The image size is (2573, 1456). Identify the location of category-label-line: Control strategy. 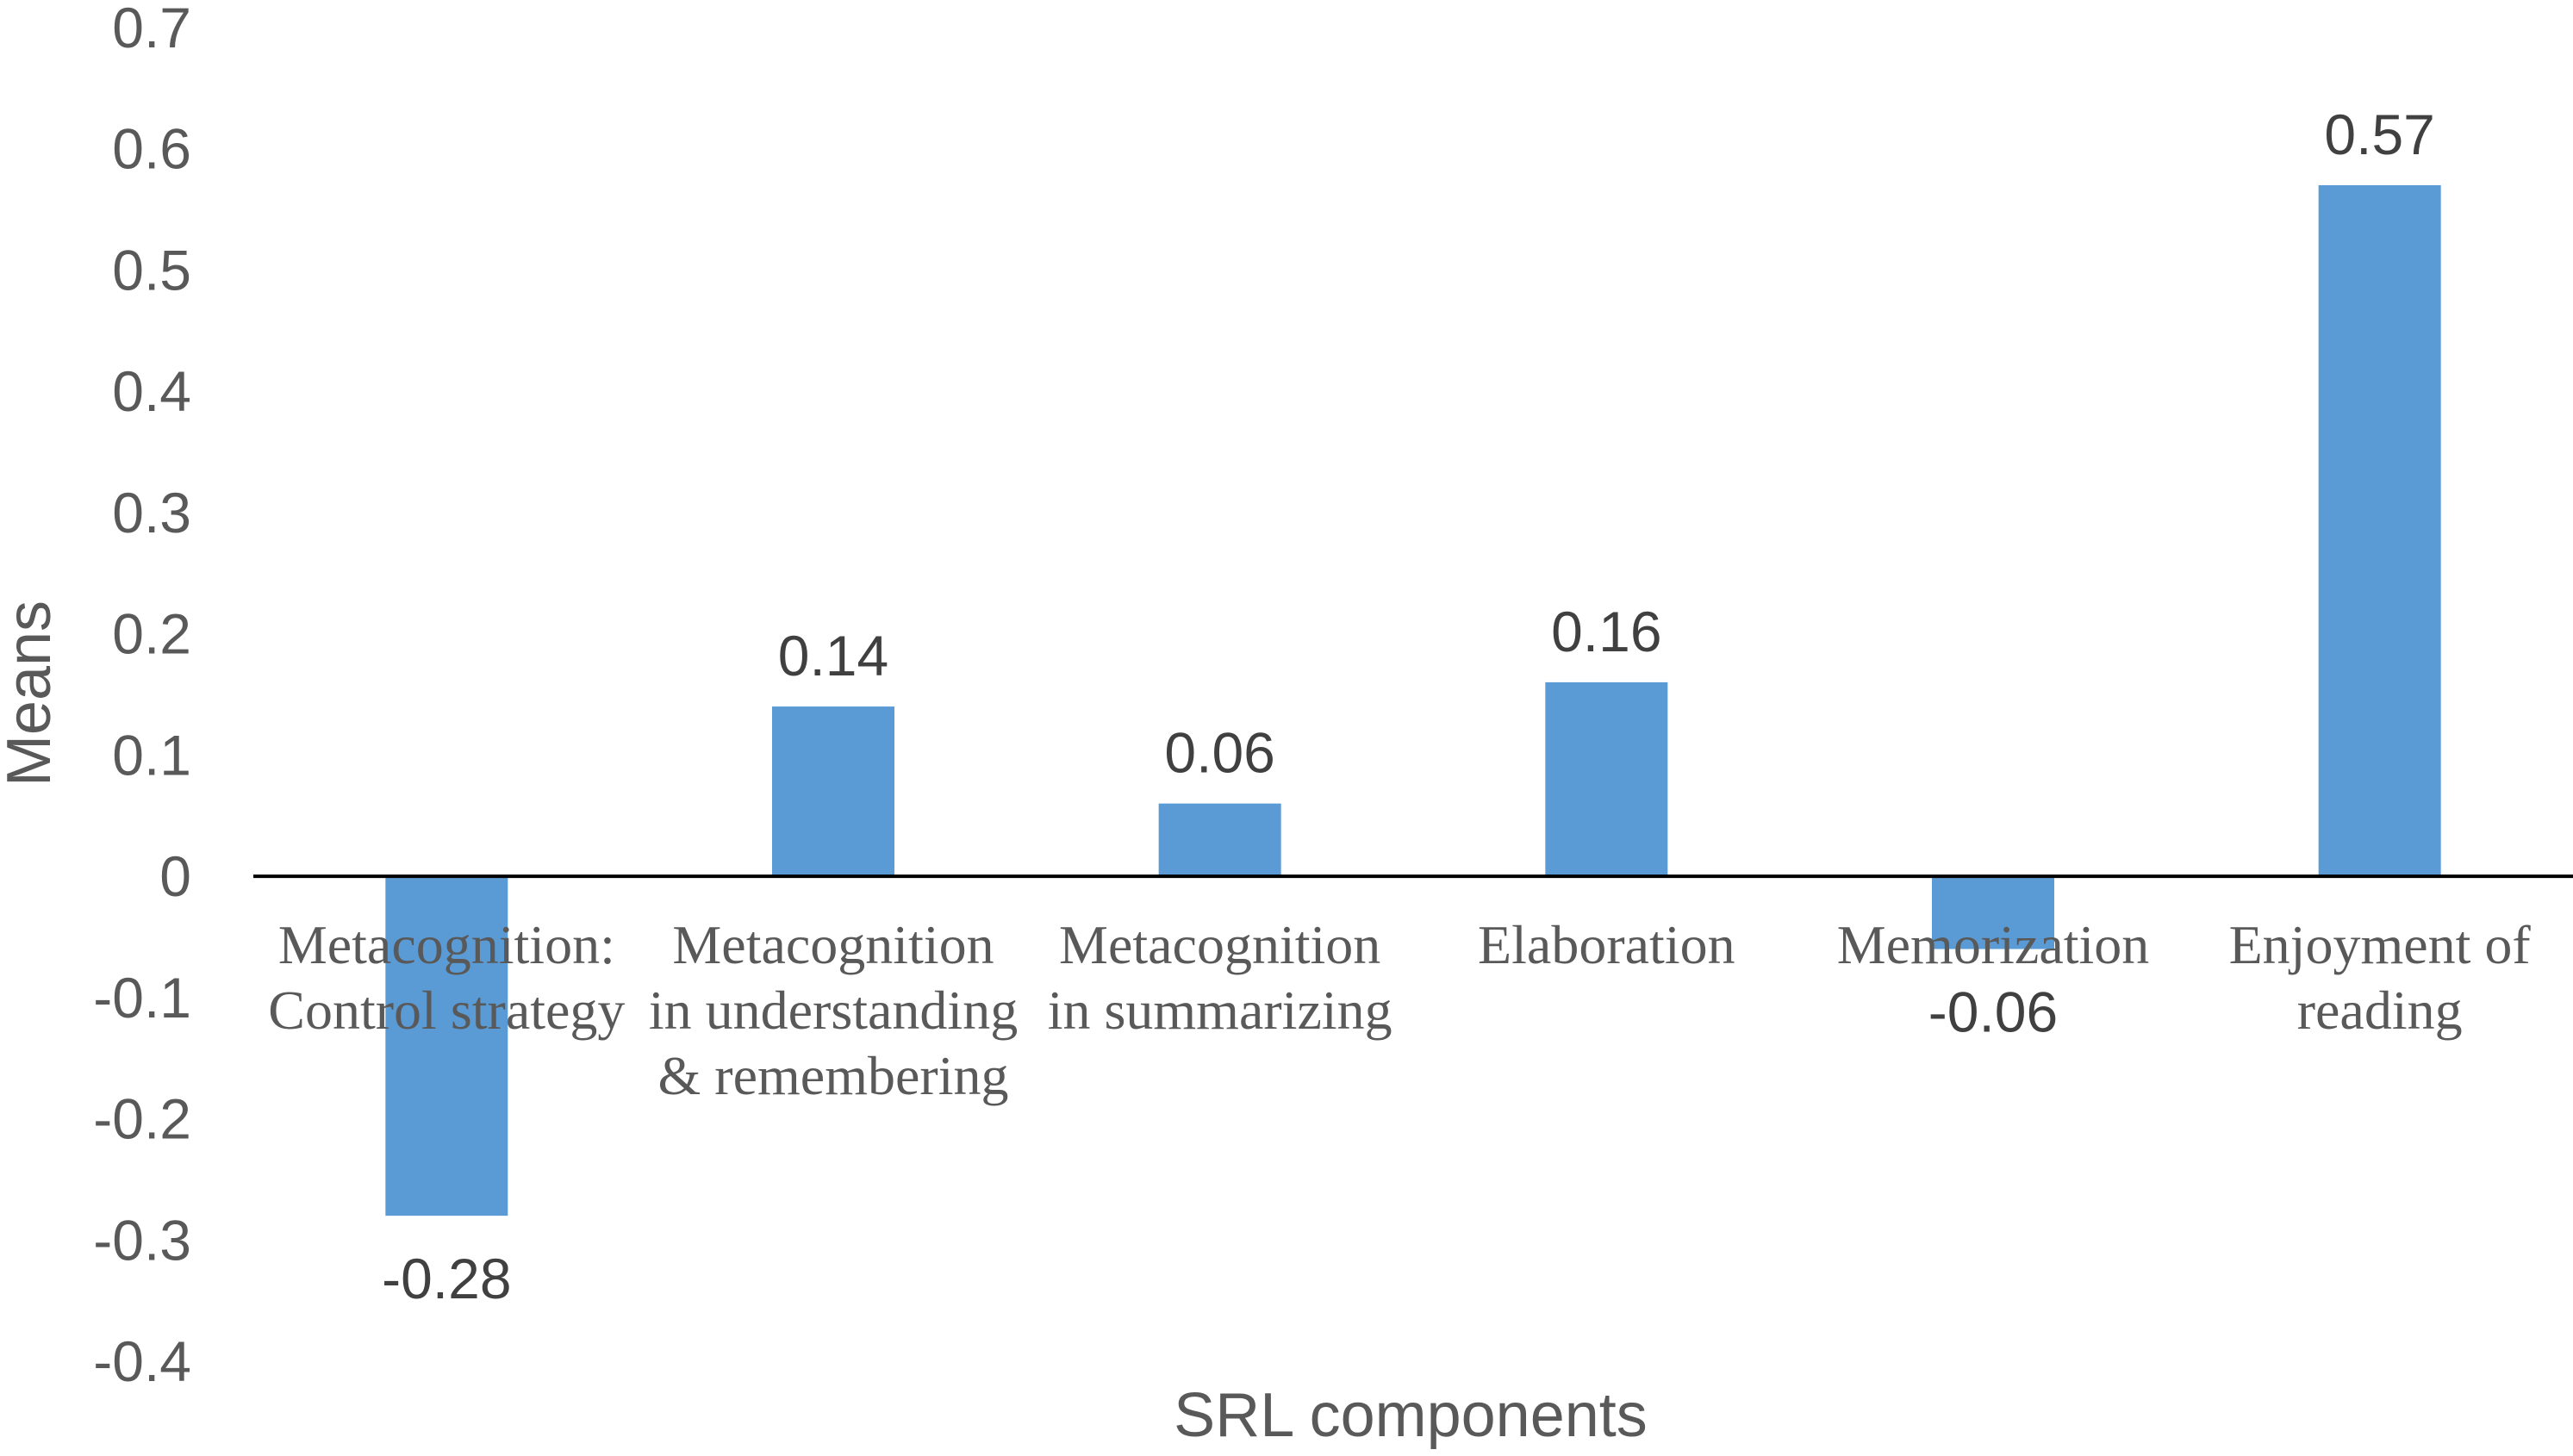
(446, 1011).